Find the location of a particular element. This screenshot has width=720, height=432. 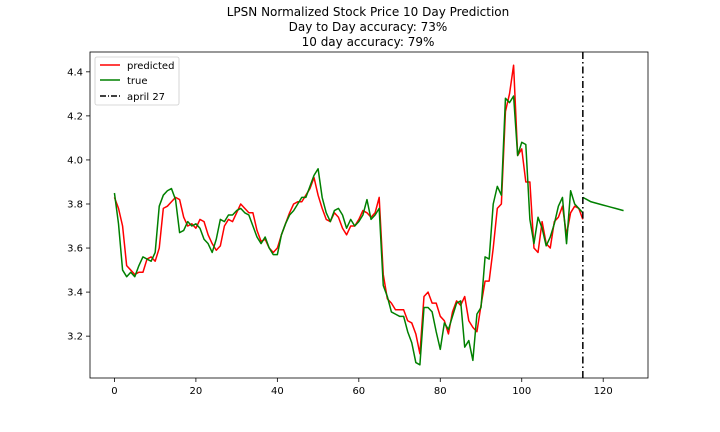

chart-title-line-2: Day to Day accuracy: 73% is located at coordinates (368, 27).